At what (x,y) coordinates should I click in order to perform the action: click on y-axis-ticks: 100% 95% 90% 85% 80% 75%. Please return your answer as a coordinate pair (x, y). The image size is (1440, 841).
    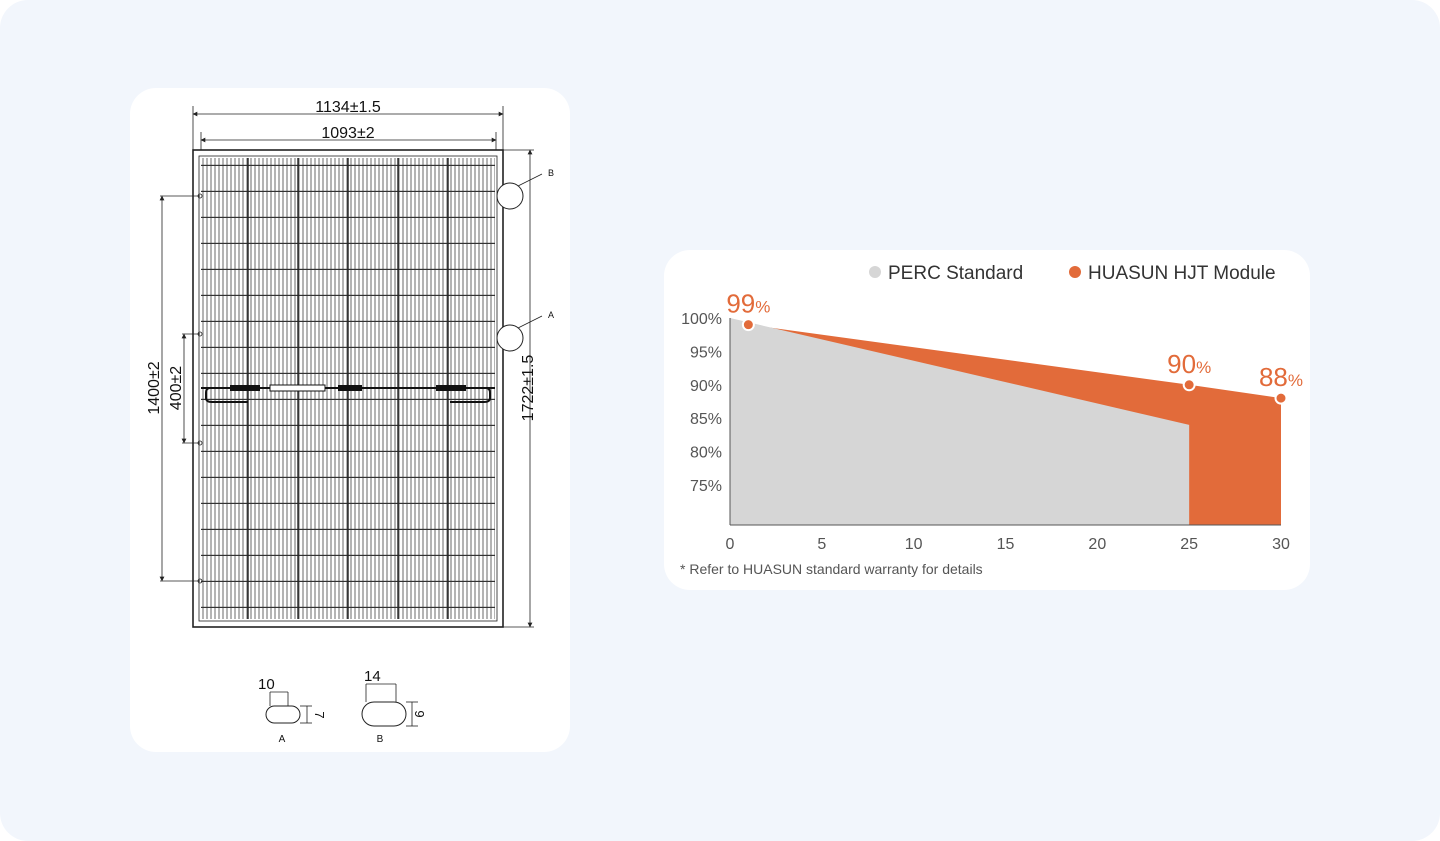
    Looking at the image, I should click on (701, 403).